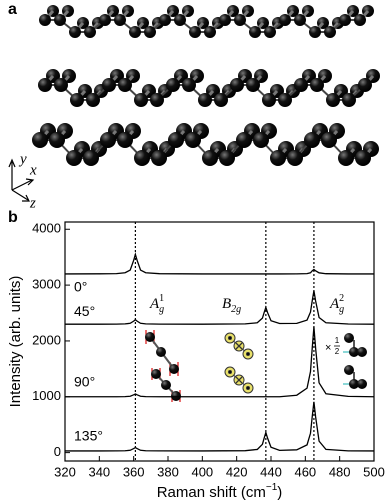  What do you see at coordinates (99, 471) in the screenshot?
I see `x-tick-label: 340` at bounding box center [99, 471].